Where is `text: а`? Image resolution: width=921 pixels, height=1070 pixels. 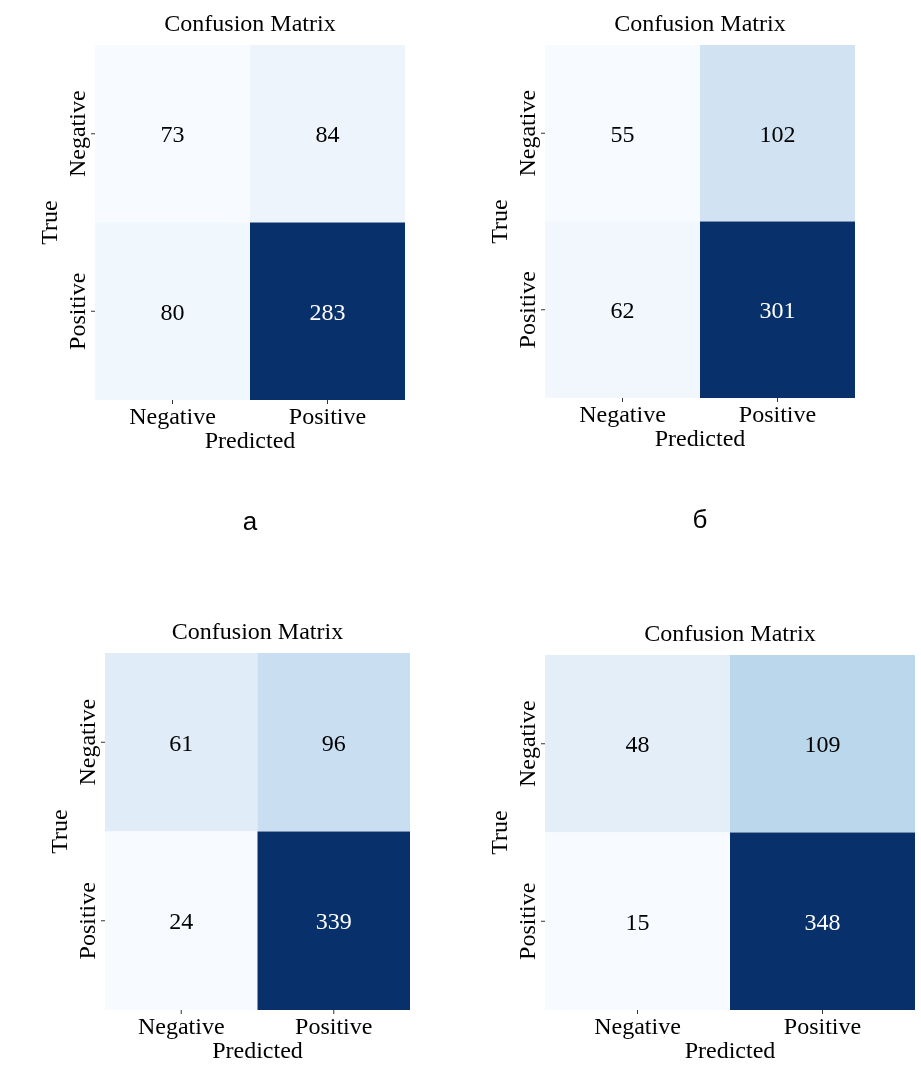 text: а is located at coordinates (250, 521).